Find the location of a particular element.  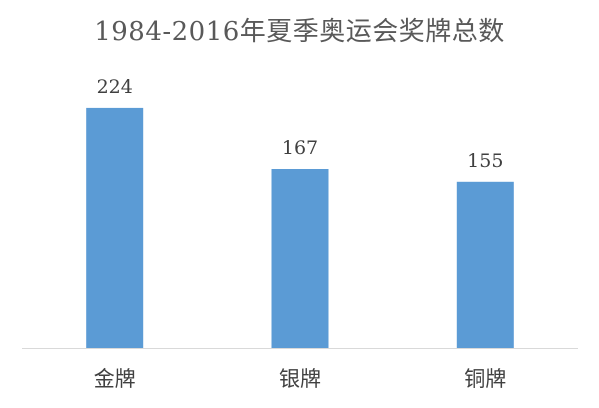

chart-title: 1984-2016年夏季奥运会奖牌总数 is located at coordinates (299, 32).